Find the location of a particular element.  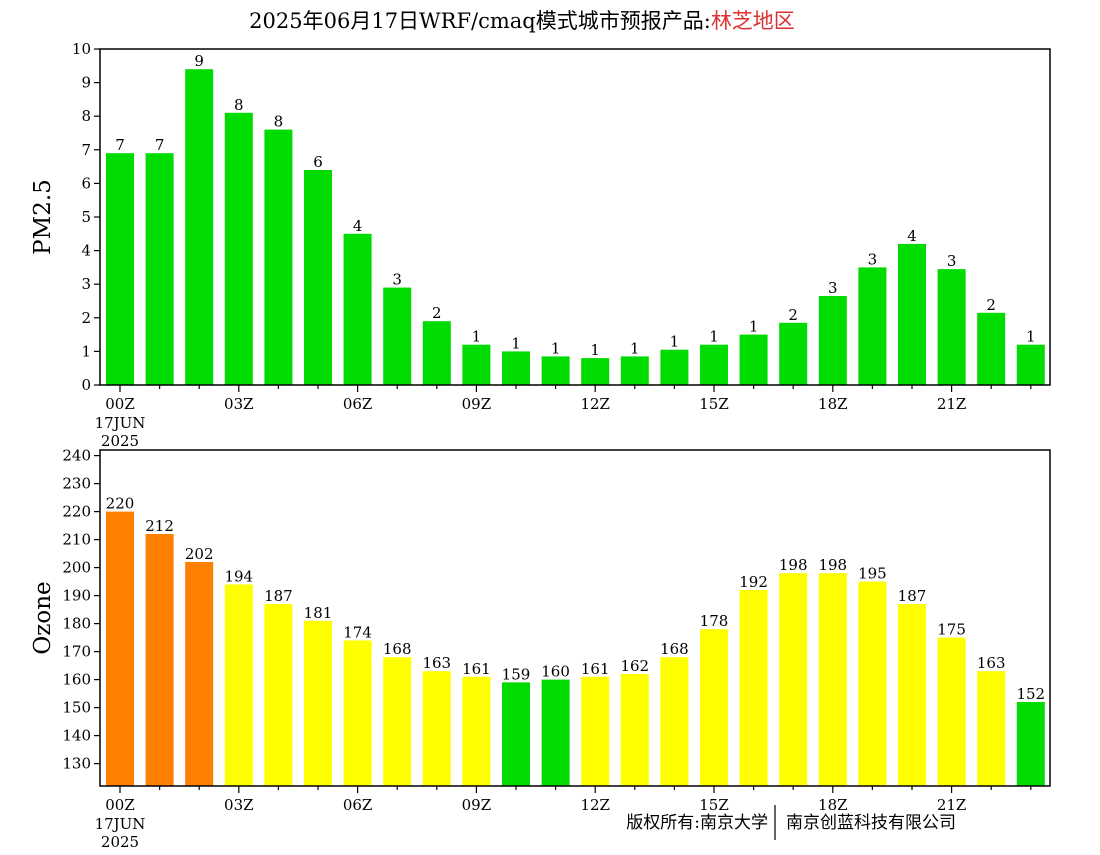

ozone-x-tick-label: 12Z is located at coordinates (595, 805).